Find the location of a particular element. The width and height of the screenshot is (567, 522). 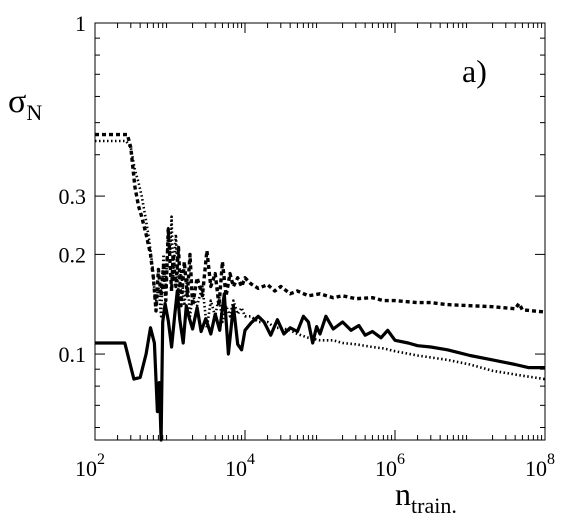

x-tick-exp: 2 is located at coordinates (101, 459).